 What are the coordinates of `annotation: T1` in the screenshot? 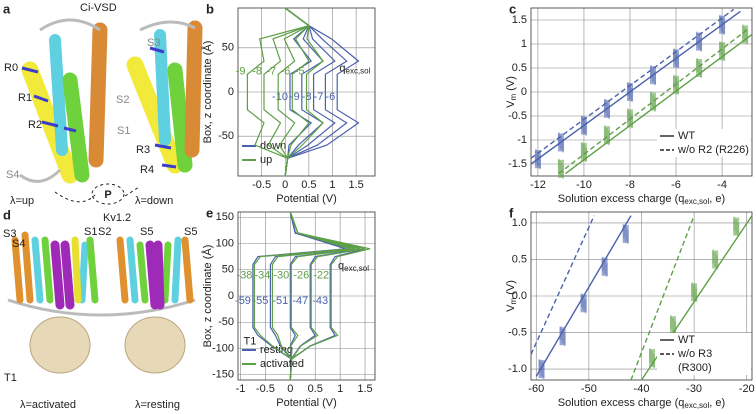 It's located at (249, 341).